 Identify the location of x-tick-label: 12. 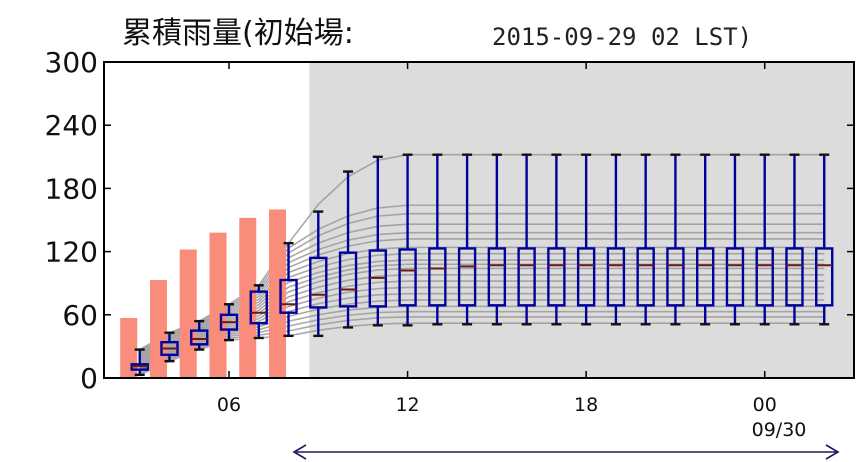
(407, 405).